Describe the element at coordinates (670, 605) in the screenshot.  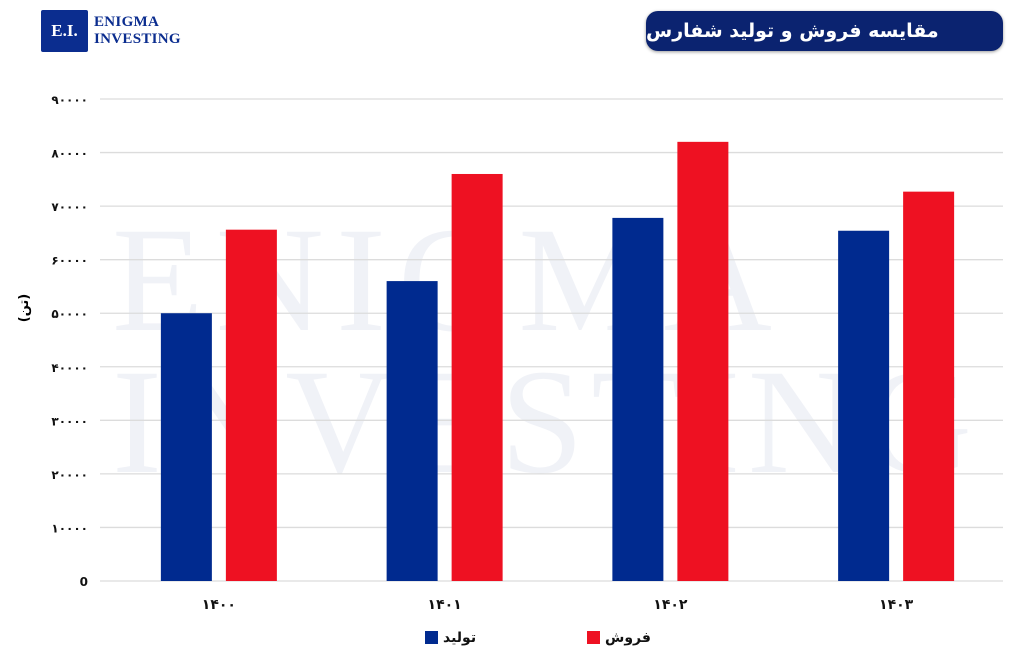
I see `x-tick-label: ۱۴۰۲` at that location.